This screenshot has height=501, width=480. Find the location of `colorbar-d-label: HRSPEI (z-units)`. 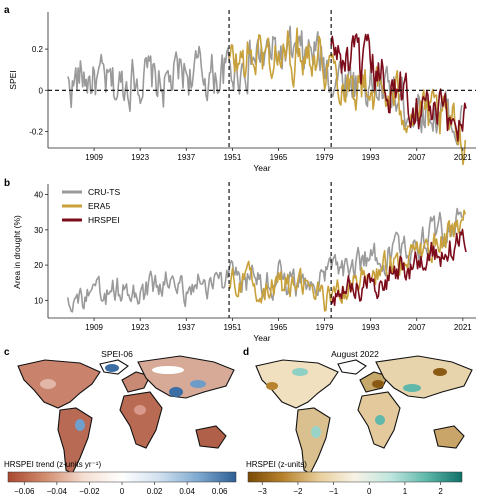

colorbar-d-label: HRSPEI (z-units) is located at coordinates (276, 464).